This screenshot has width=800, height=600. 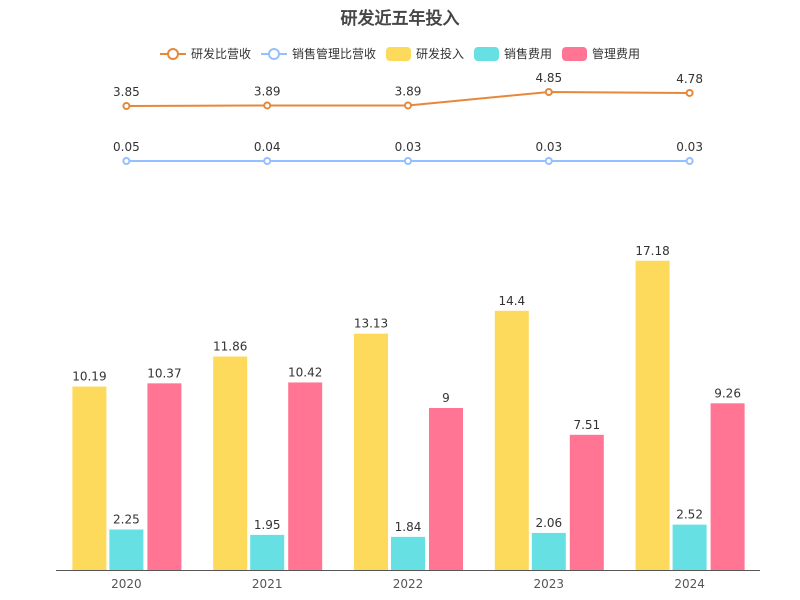 I want to click on line-data-label: 4.78, so click(x=689, y=79).